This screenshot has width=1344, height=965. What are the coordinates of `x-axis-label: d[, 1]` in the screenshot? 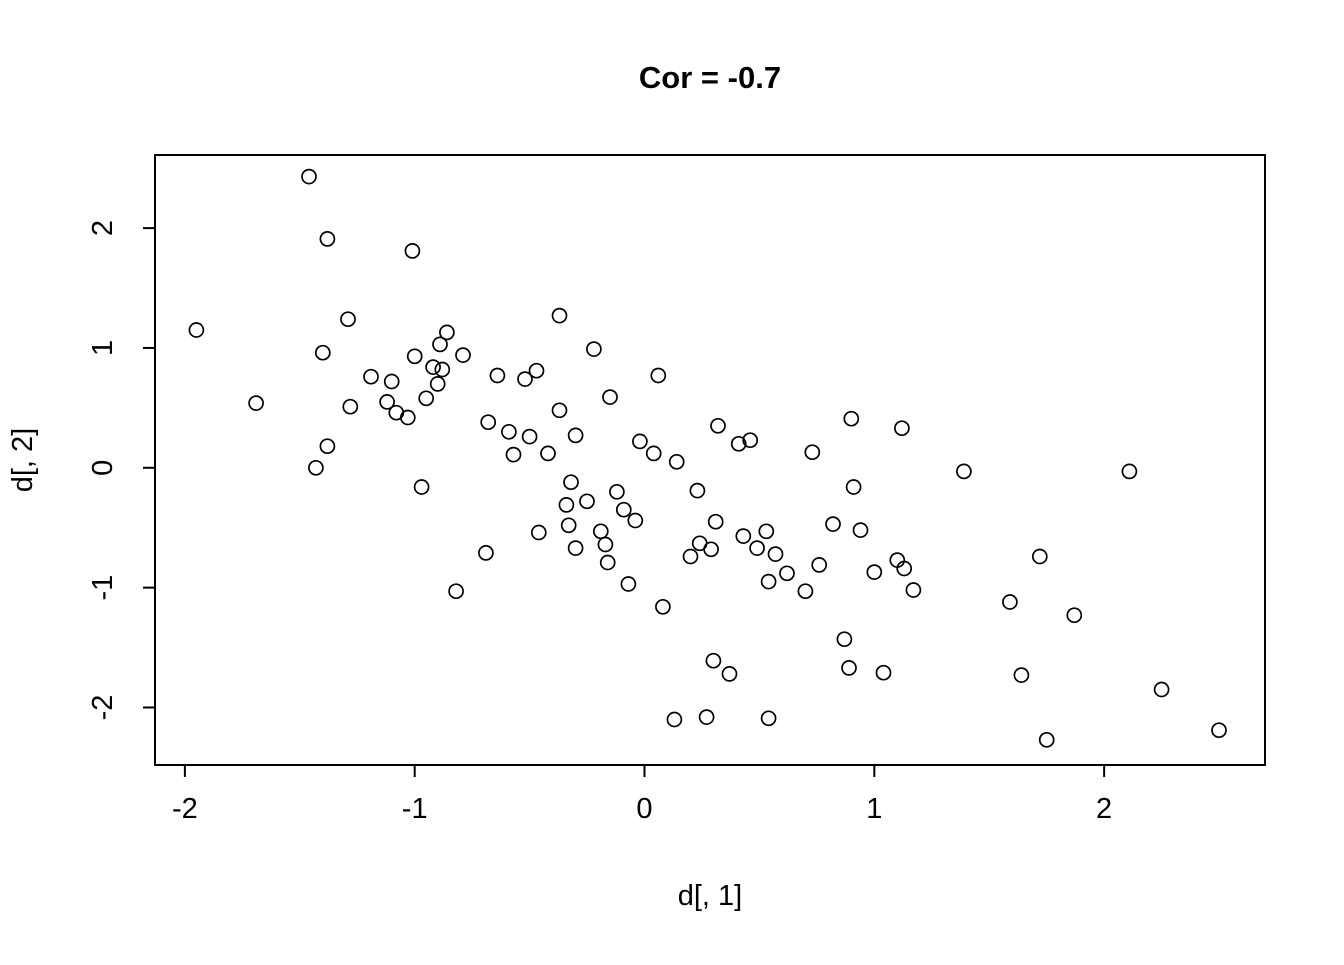 It's located at (710, 896).